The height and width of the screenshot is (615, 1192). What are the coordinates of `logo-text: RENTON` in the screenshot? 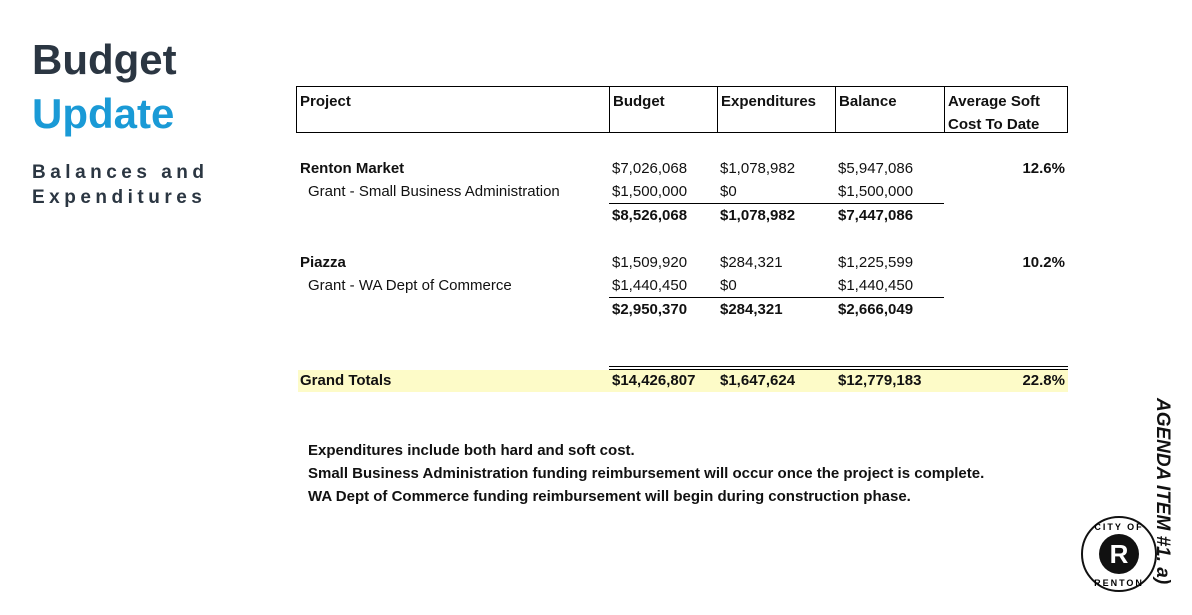 It's located at (1119, 583).